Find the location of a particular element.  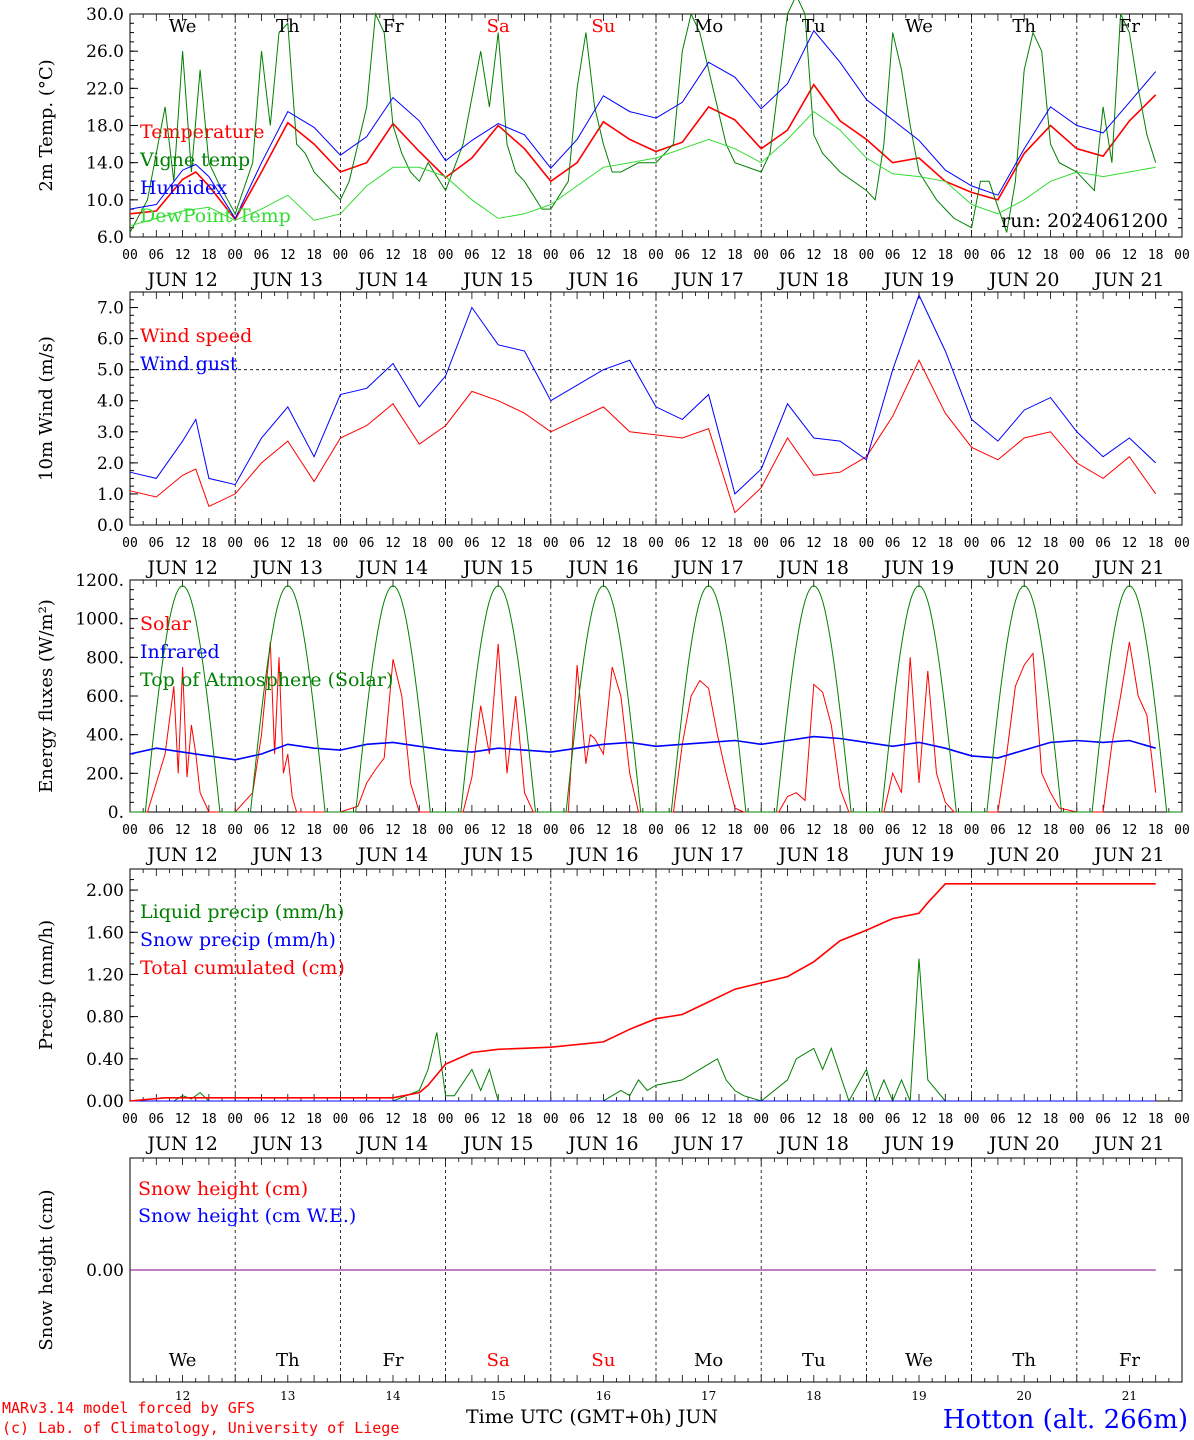

date-label: JUN 18 is located at coordinates (813, 568).